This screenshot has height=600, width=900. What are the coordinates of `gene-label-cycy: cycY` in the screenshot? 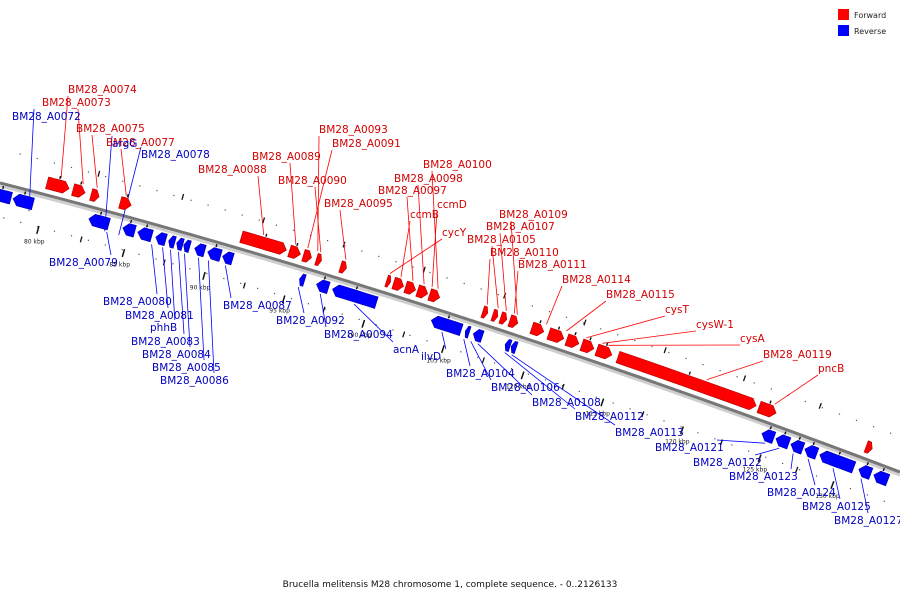 It's located at (454, 233).